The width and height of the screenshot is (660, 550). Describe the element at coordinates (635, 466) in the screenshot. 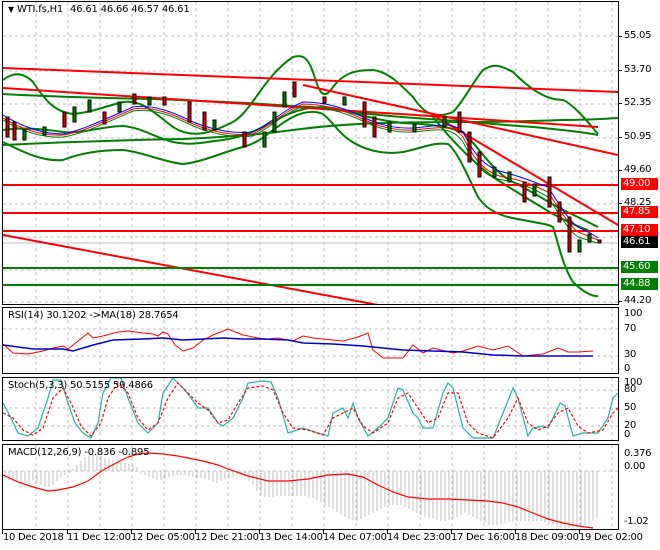

I see `macd-label: 0.00` at that location.